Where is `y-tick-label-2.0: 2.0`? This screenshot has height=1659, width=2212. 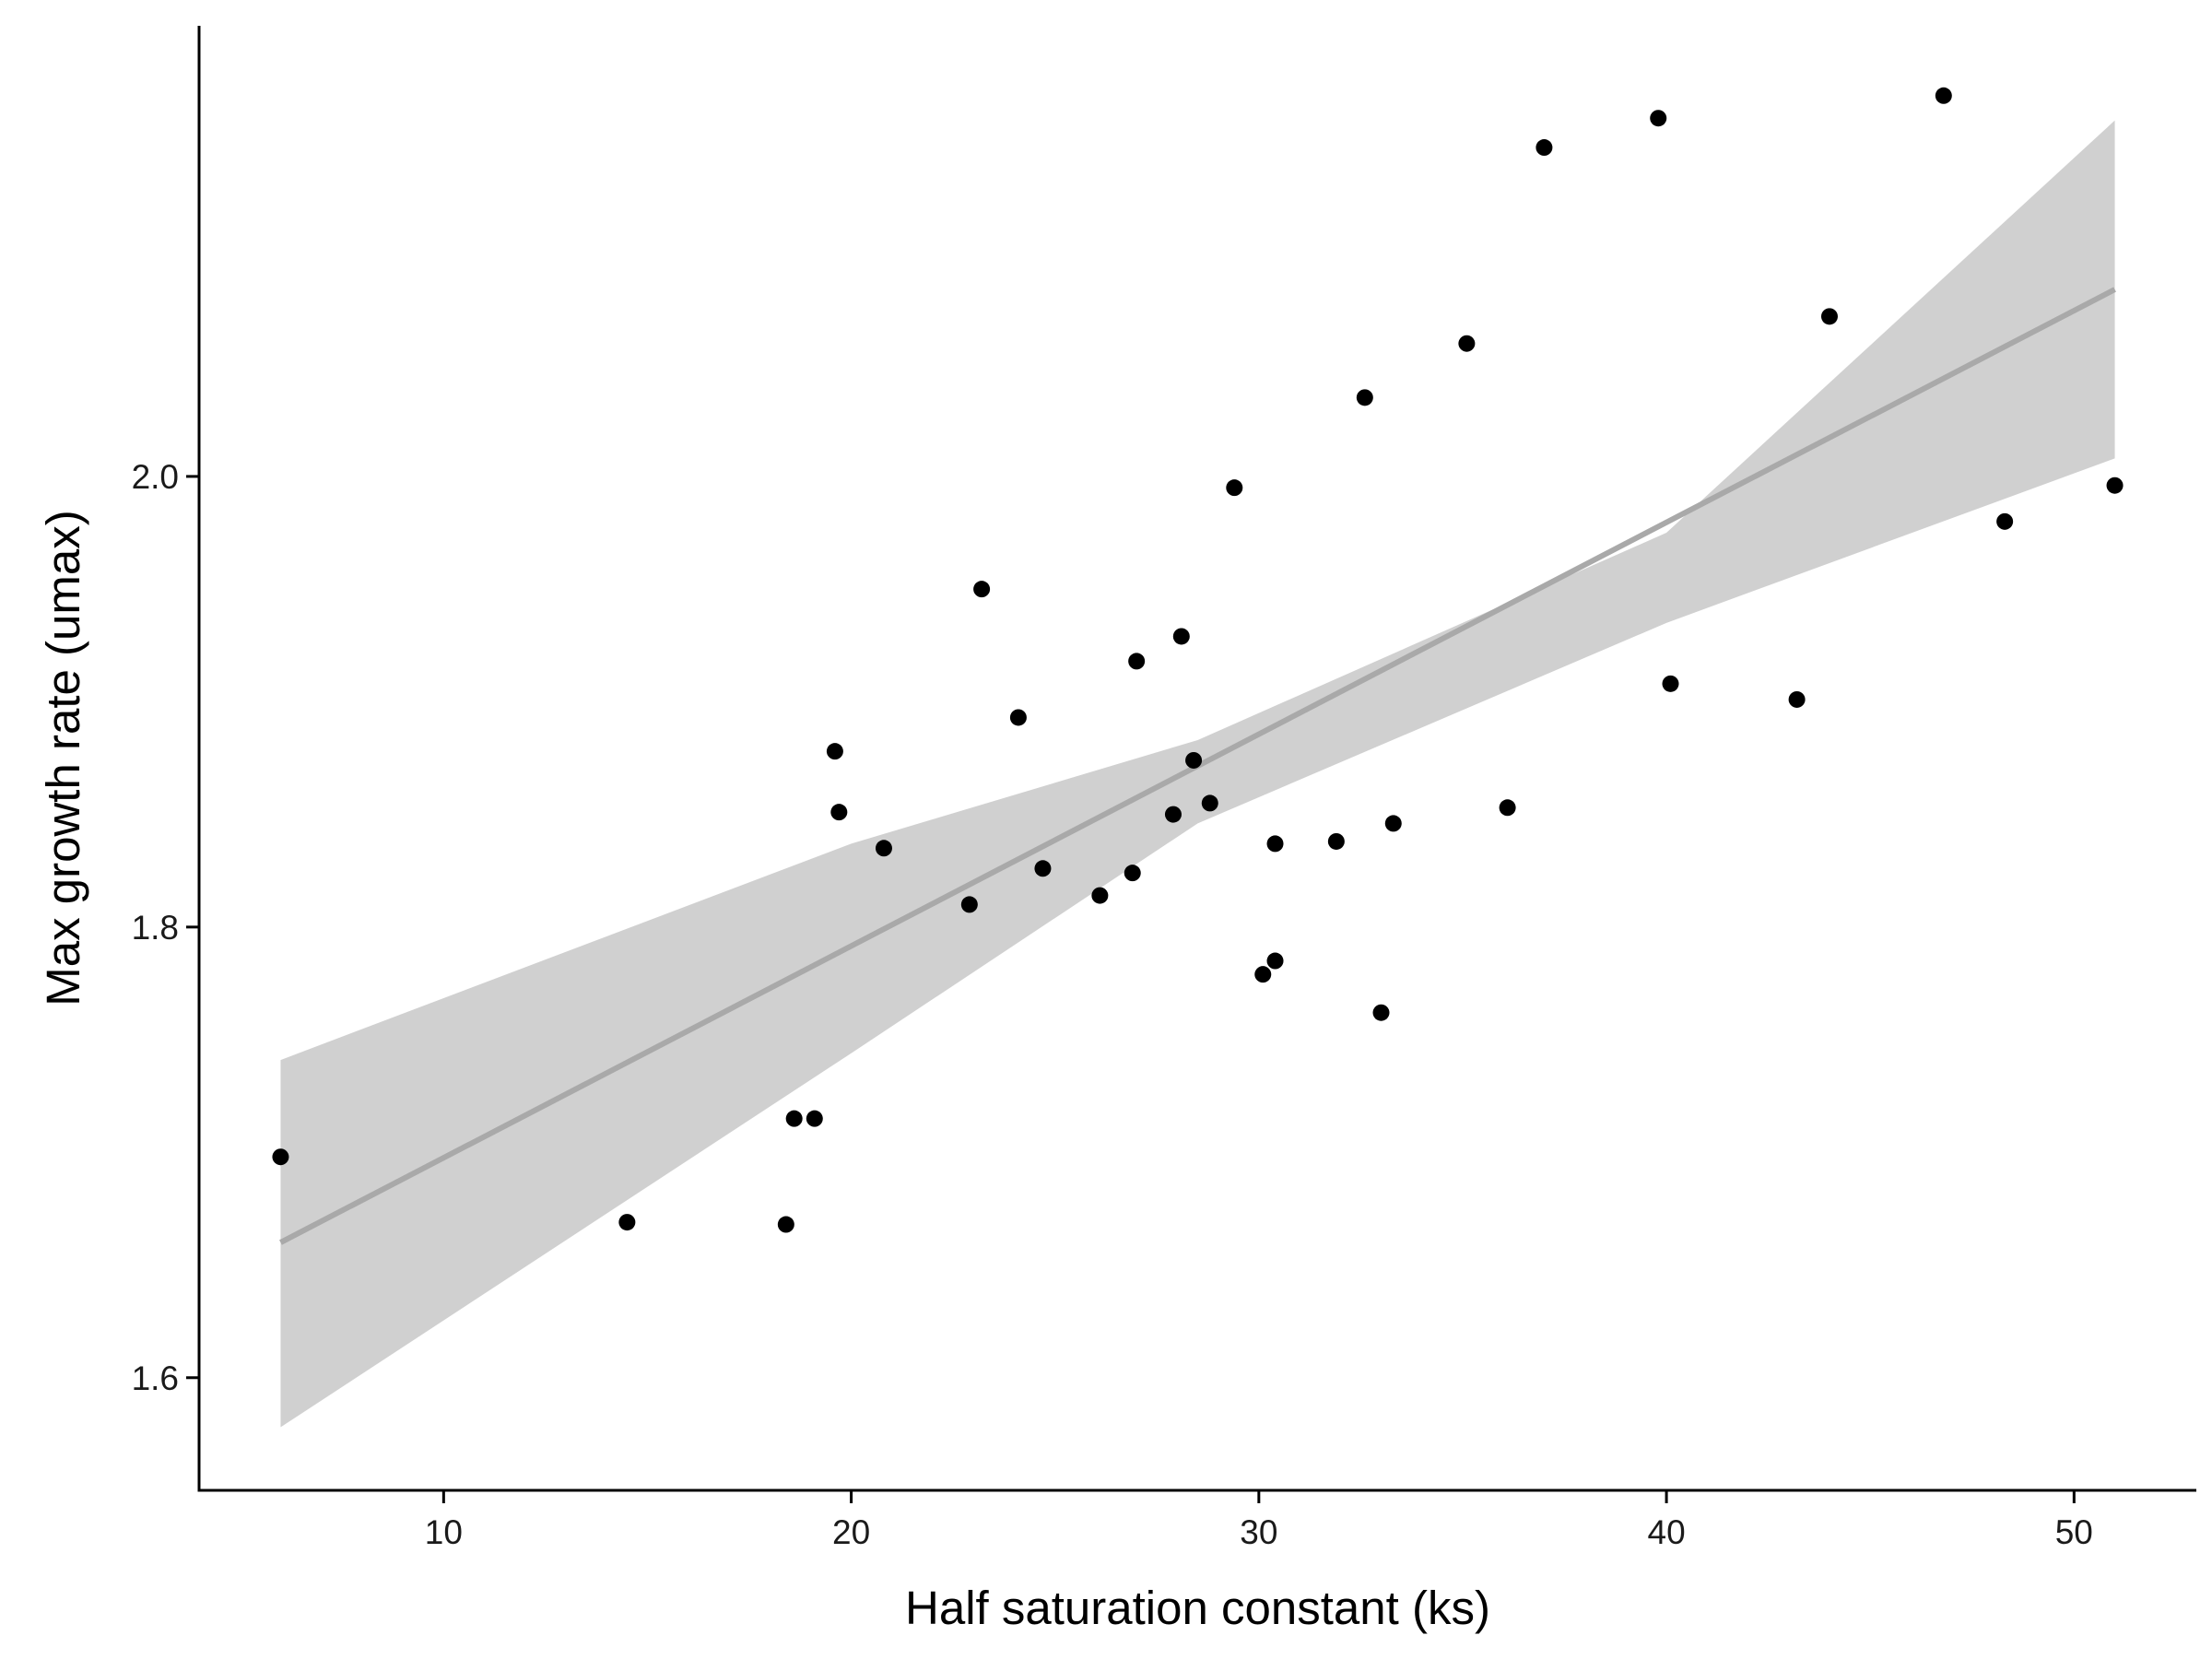 y-tick-label-2.0: 2.0 is located at coordinates (155, 477).